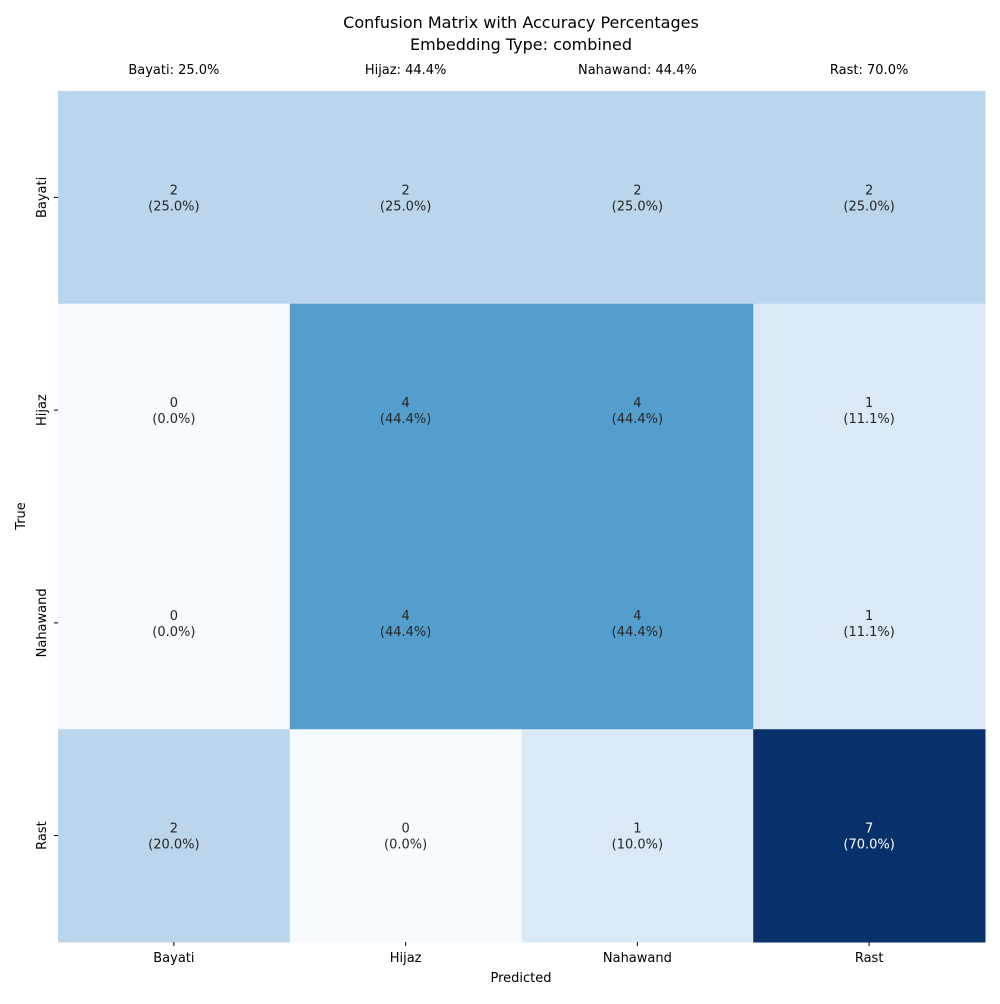 This screenshot has width=1000, height=1004. What do you see at coordinates (46, 513) in the screenshot?
I see `y-axis: Bayati Hijaz Nahawand Rast` at bounding box center [46, 513].